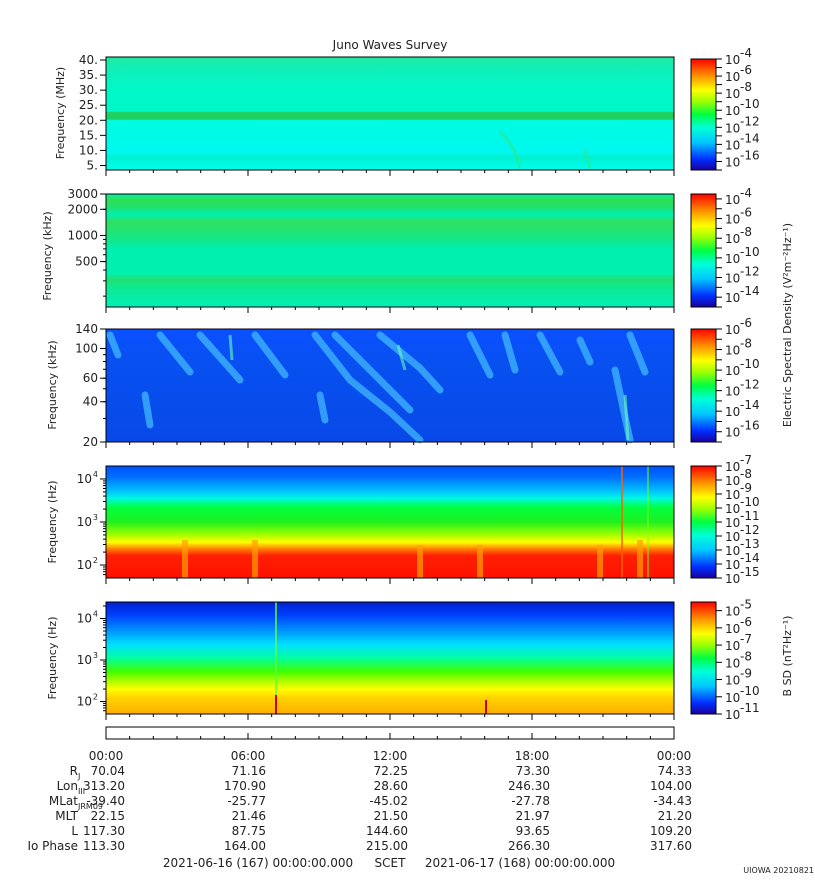  Describe the element at coordinates (387, 846) in the screenshot. I see `ephemeris-value: 215.00` at that location.